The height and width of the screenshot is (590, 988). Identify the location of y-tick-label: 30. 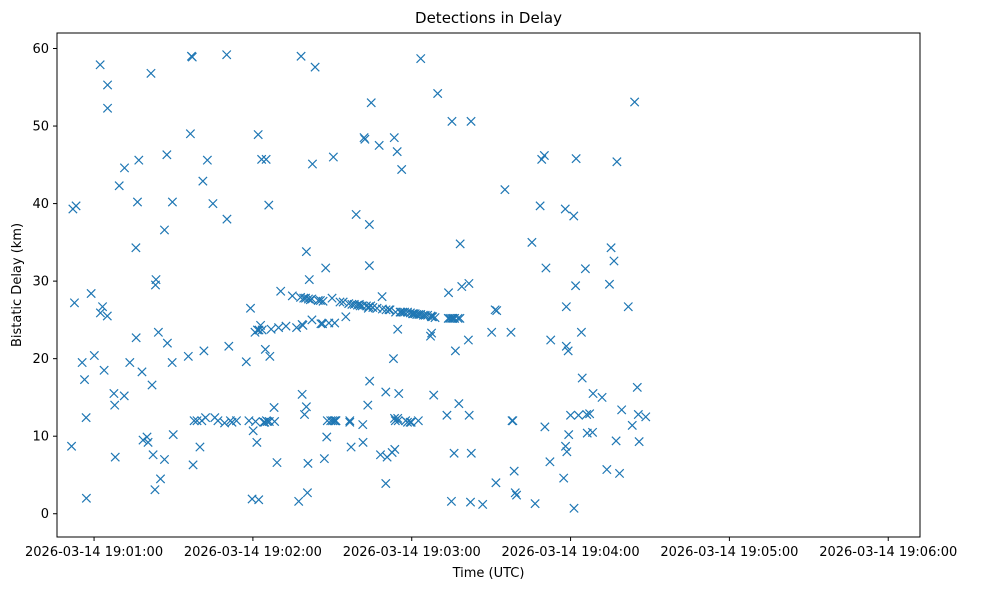
(40, 282).